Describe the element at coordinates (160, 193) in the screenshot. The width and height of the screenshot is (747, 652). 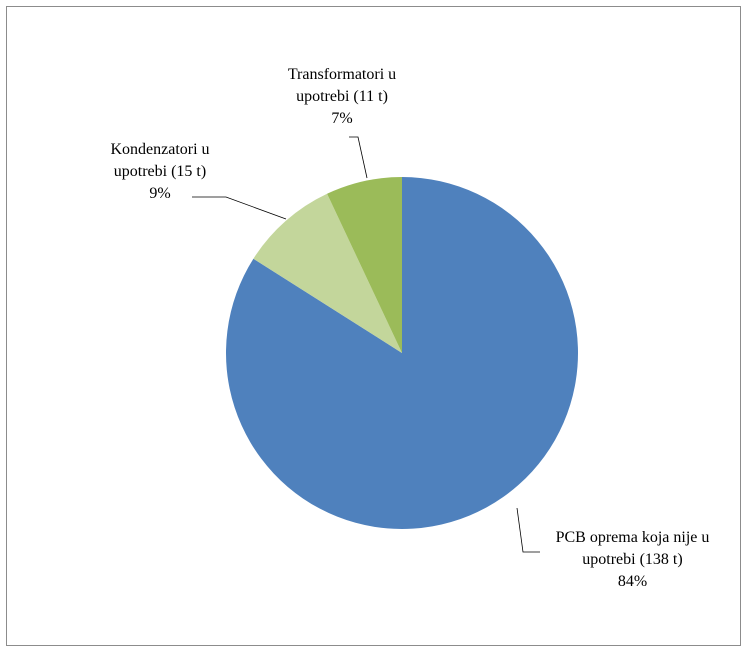
I see `slice-value-label: 9%` at that location.